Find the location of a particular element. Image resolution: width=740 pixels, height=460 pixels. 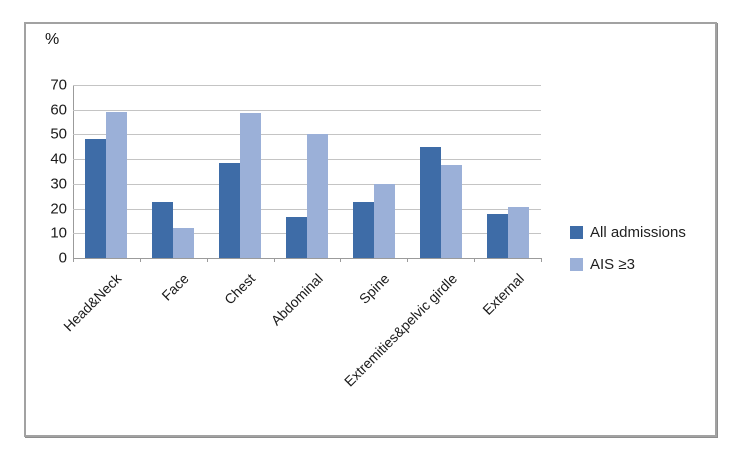

y-axis-unit-label: % is located at coordinates (52, 39).